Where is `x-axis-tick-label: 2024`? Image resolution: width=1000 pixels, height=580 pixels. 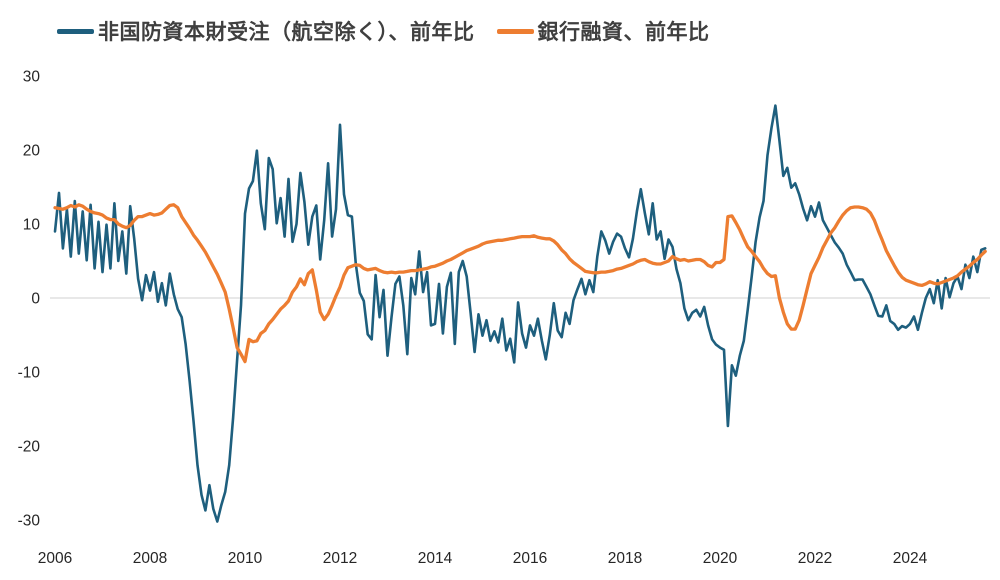
x-axis-tick-label: 2024 is located at coordinates (910, 558).